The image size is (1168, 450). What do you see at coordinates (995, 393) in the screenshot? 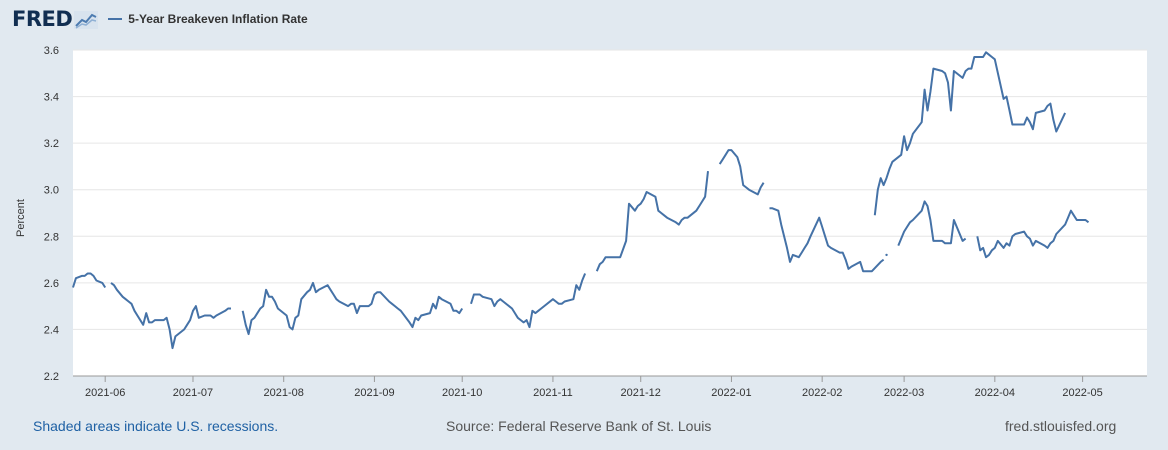
I see `x-tick-label: 2022-04` at bounding box center [995, 393].